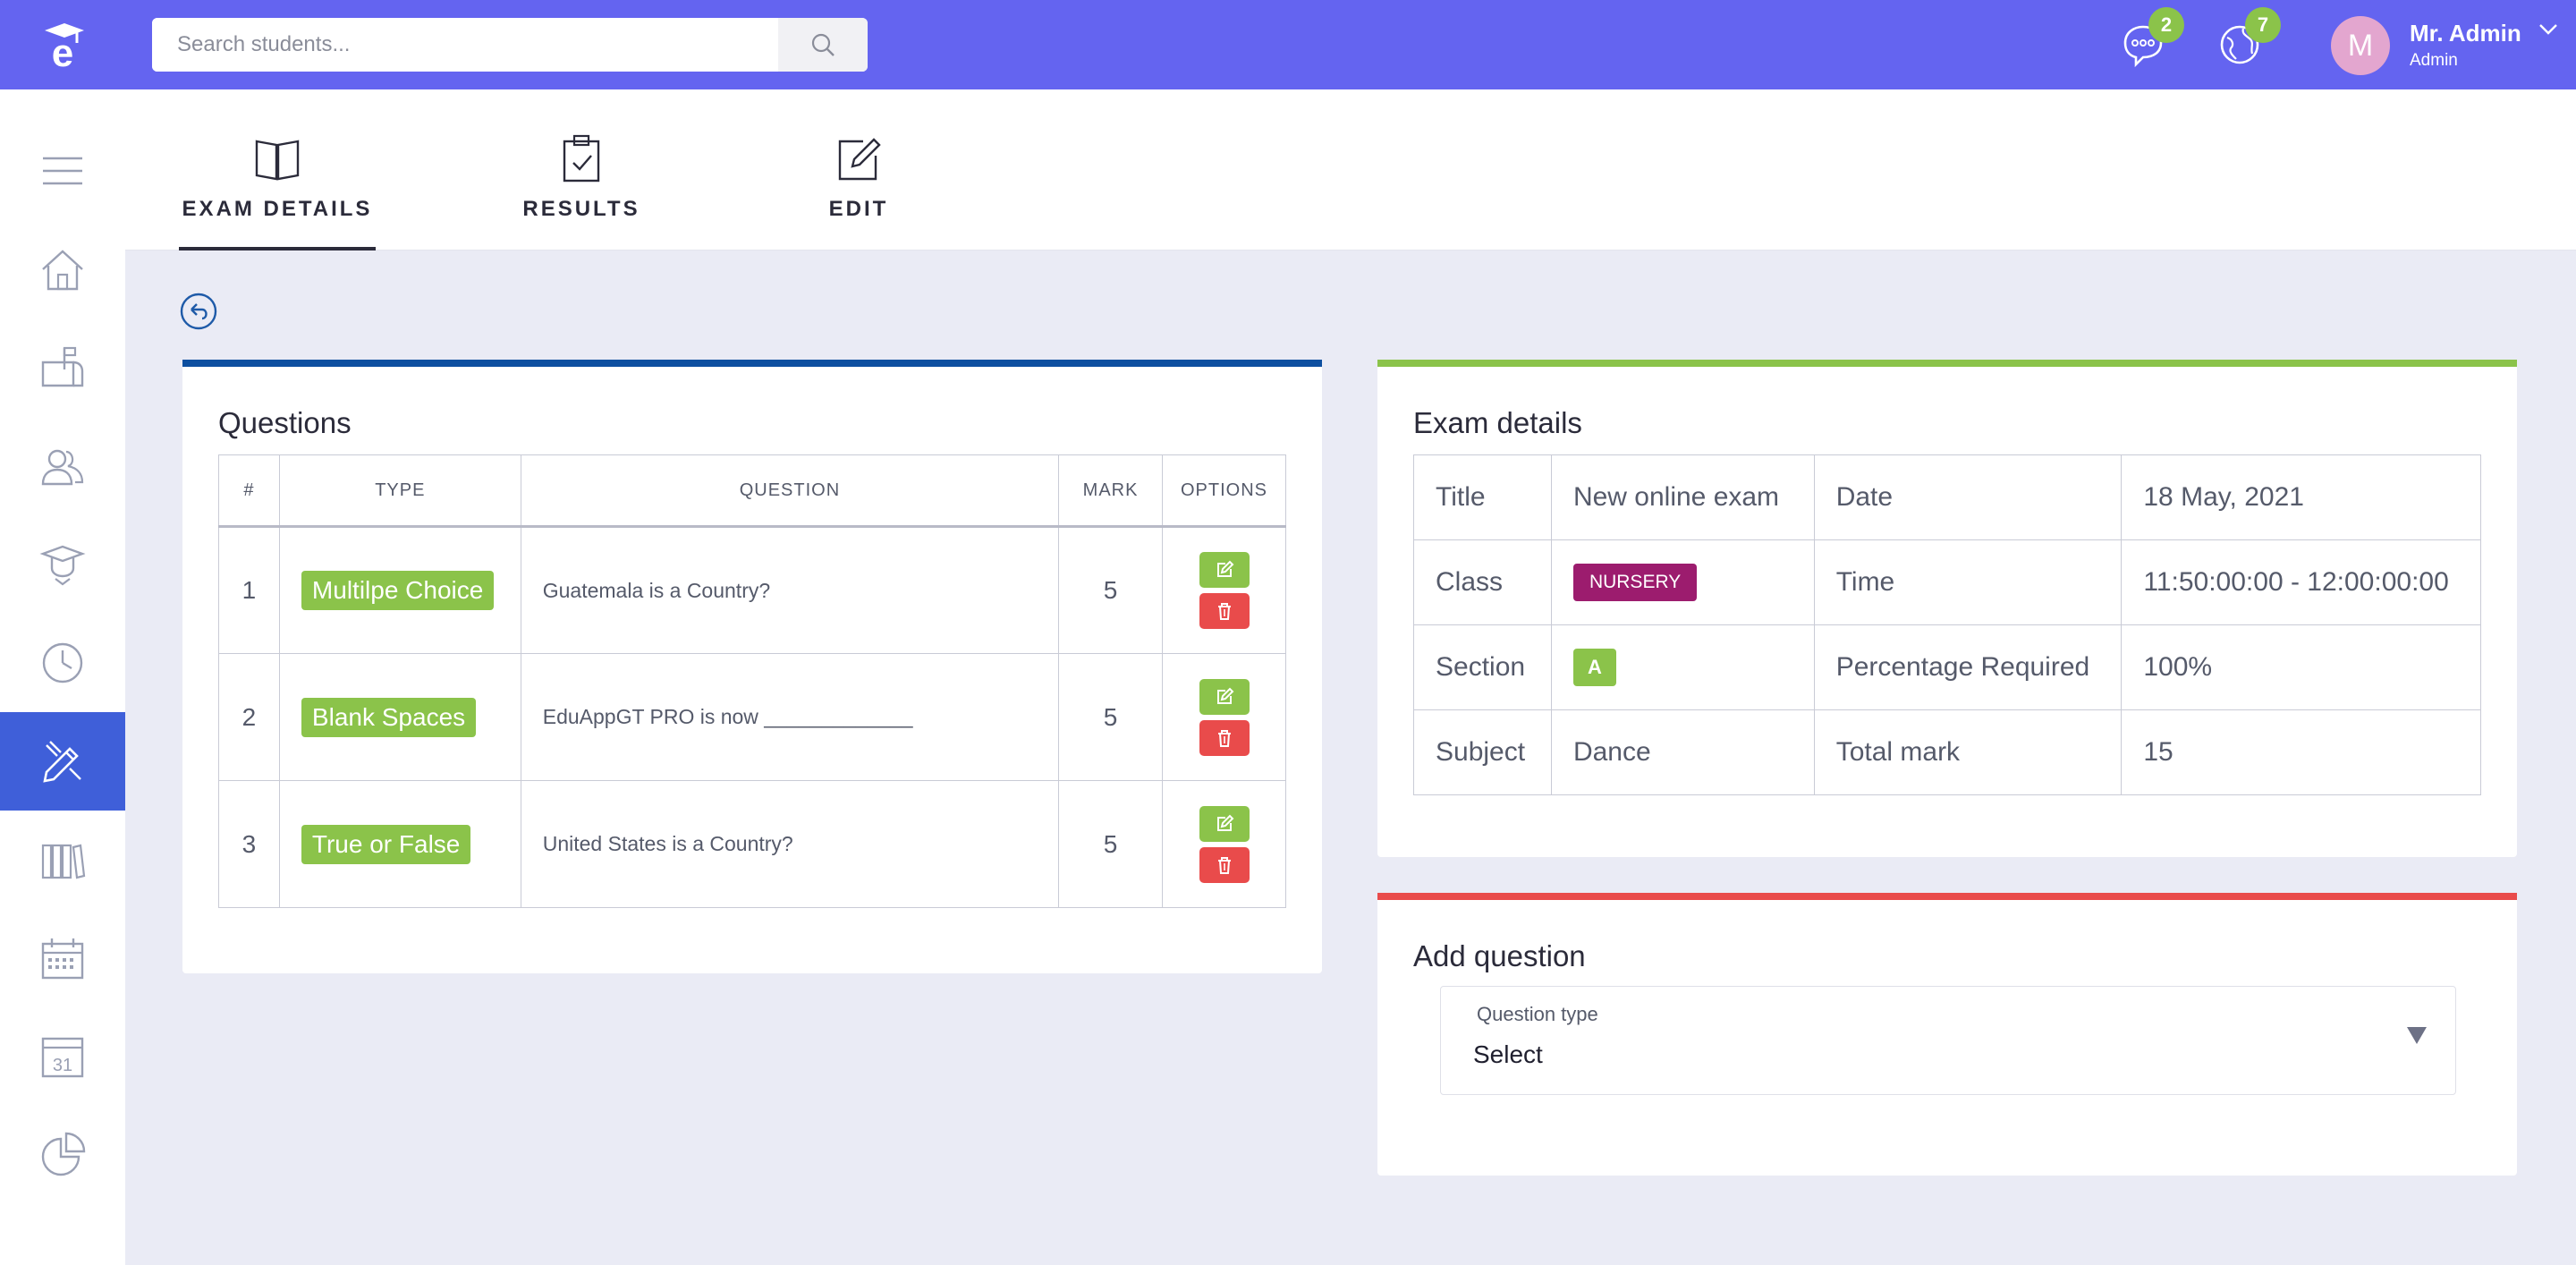  I want to click on class-badge: NURSERY, so click(1635, 582).